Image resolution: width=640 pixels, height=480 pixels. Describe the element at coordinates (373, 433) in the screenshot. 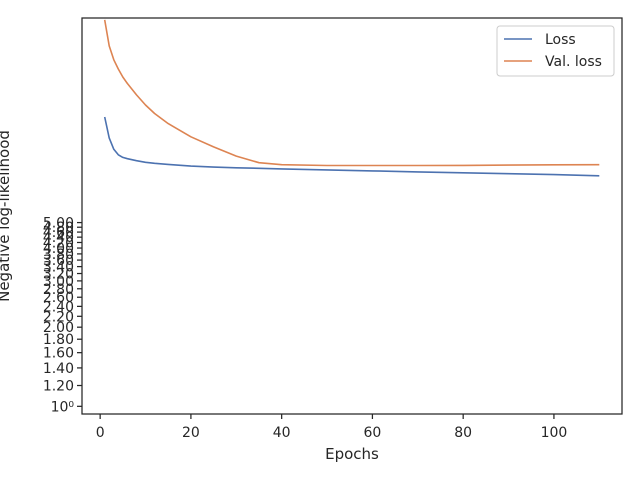

I see `x-tick-label: 60` at that location.